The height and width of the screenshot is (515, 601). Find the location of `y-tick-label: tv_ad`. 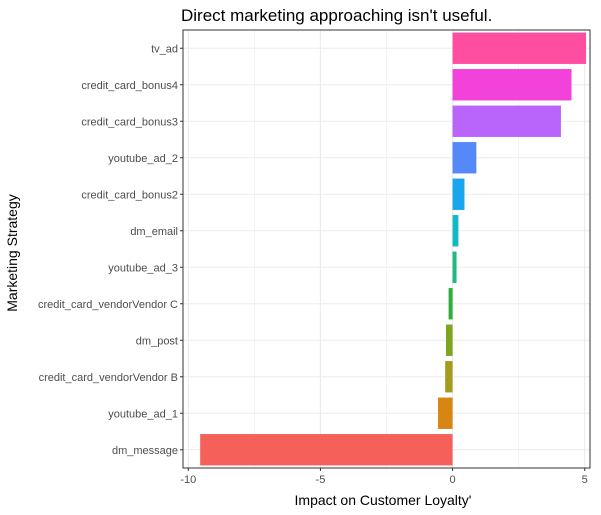

y-tick-label: tv_ad is located at coordinates (164, 49).